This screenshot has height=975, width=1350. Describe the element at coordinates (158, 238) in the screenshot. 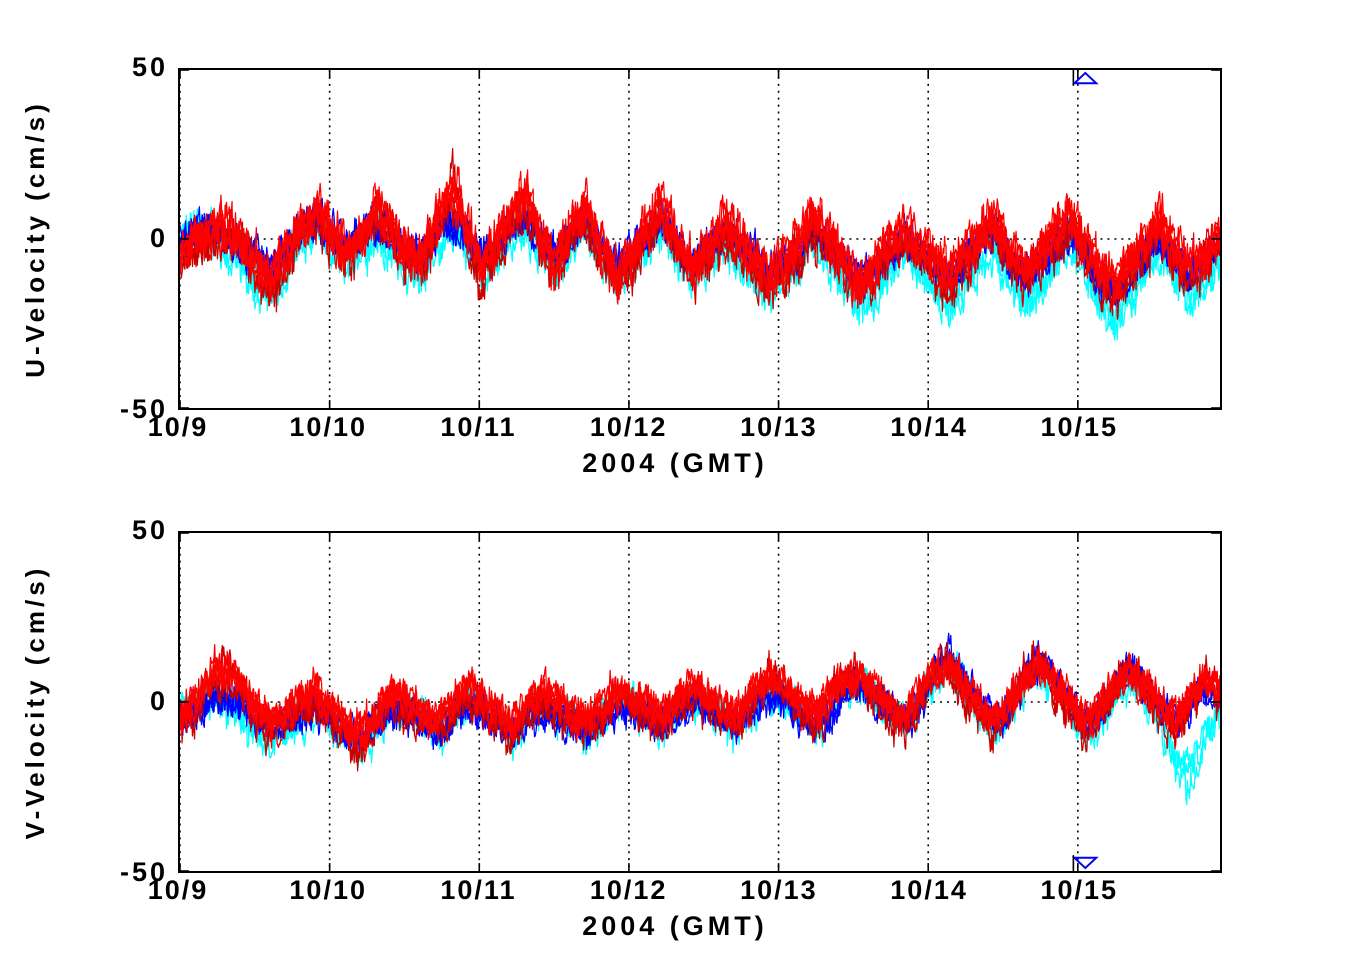

I see `y-tick-label-u-zero: 0` at that location.